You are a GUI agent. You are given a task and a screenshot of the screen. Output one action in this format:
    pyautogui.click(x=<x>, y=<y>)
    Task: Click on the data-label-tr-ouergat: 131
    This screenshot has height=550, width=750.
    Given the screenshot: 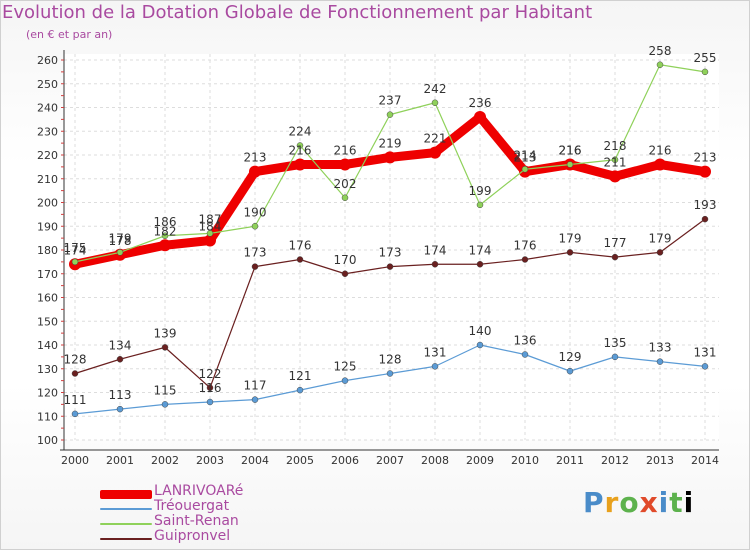 What is the action you would take?
    pyautogui.click(x=435, y=352)
    